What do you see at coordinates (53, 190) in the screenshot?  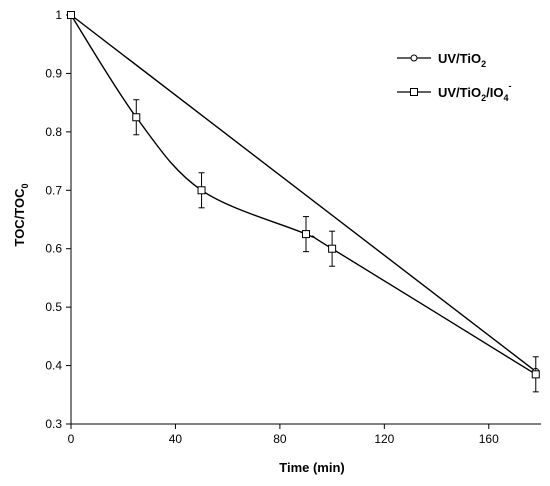 I see `y-tick-label: 0.7` at bounding box center [53, 190].